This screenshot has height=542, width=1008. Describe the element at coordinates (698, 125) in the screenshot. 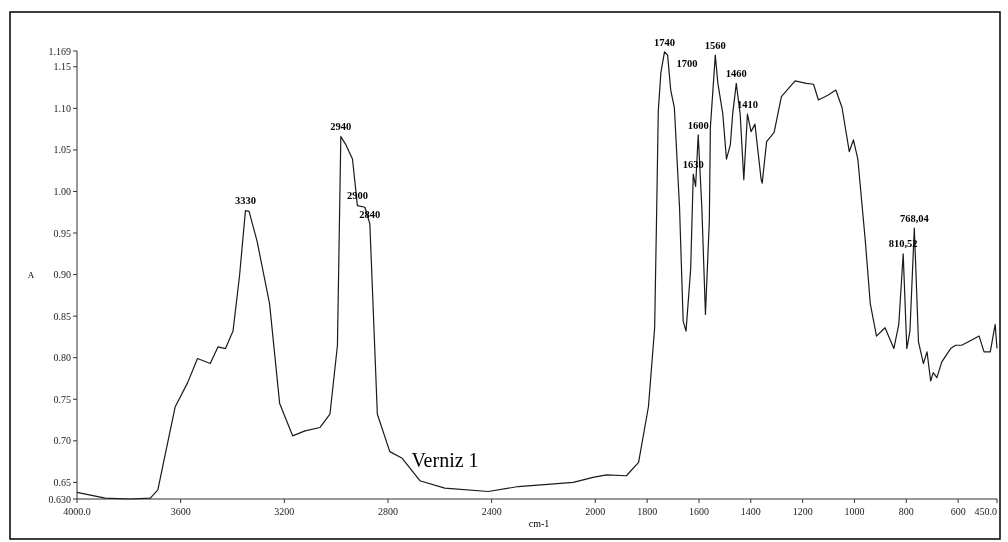

I see `annotation: 1600` at that location.